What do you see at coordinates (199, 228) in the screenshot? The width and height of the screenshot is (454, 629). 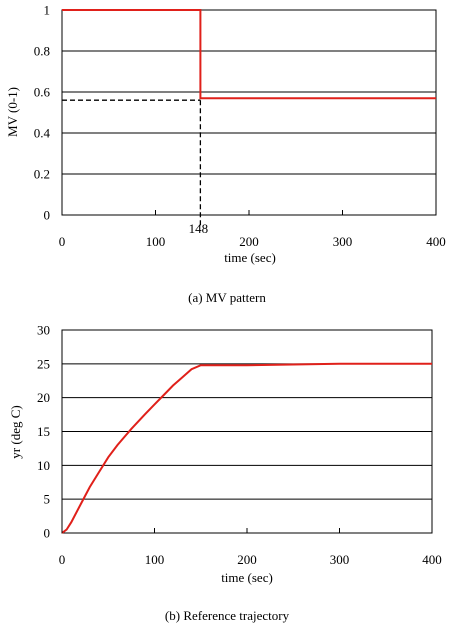 I see `annotation-label: 148` at bounding box center [199, 228].